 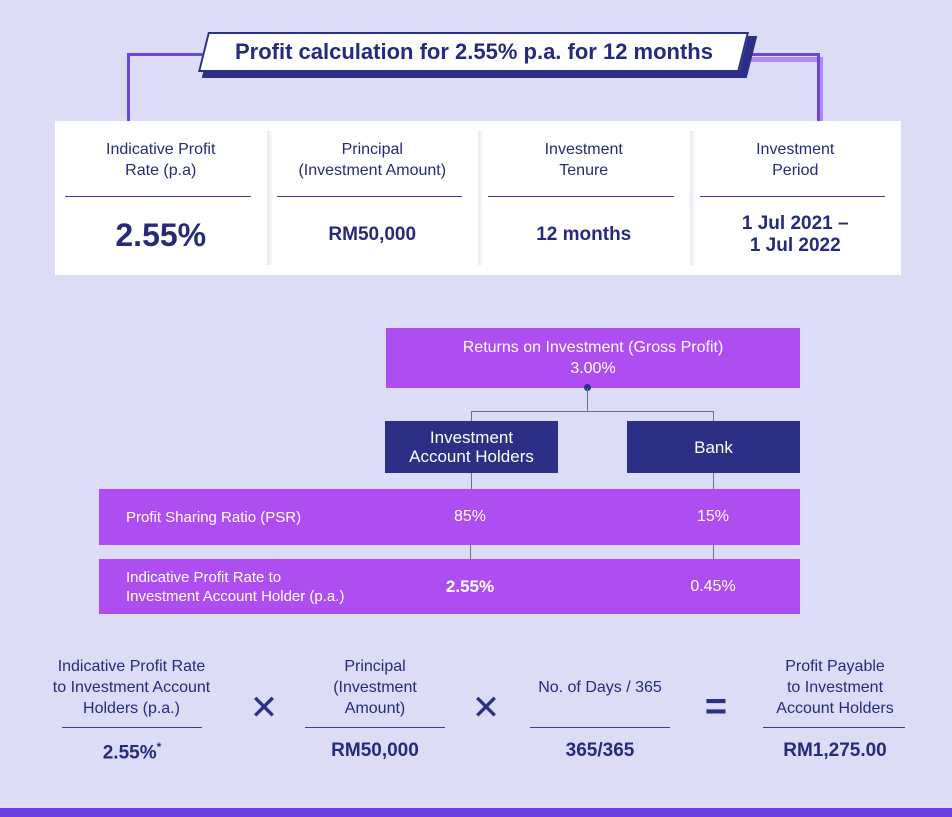 I want to click on formula-label-line: (Investment, so click(x=375, y=687).